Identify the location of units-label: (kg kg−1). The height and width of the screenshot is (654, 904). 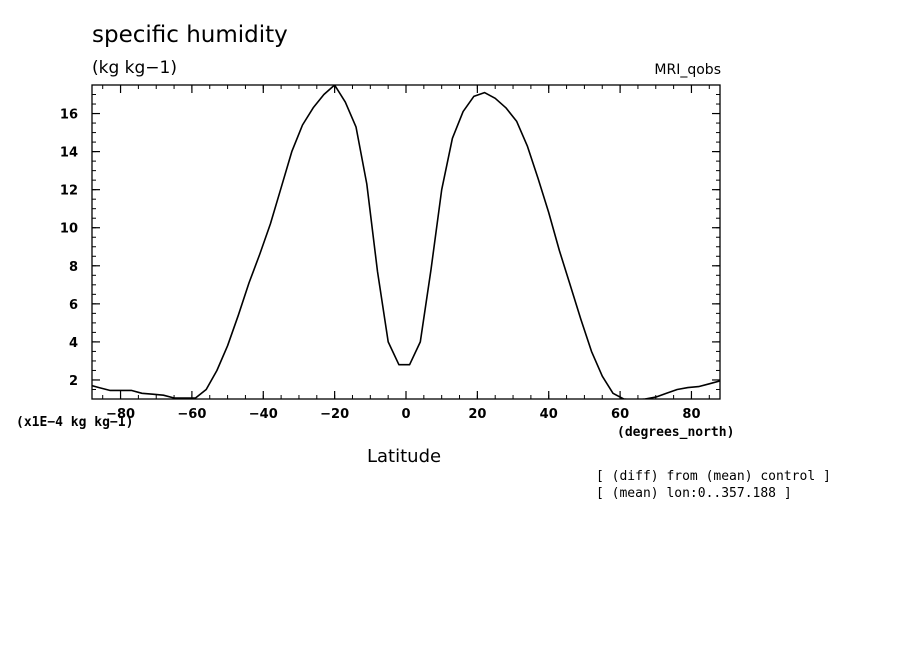
(134, 68).